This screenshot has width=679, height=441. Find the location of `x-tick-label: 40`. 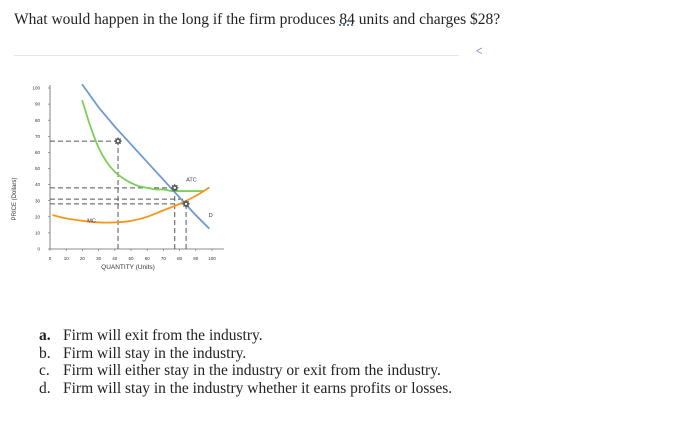

x-tick-label: 40 is located at coordinates (115, 258).